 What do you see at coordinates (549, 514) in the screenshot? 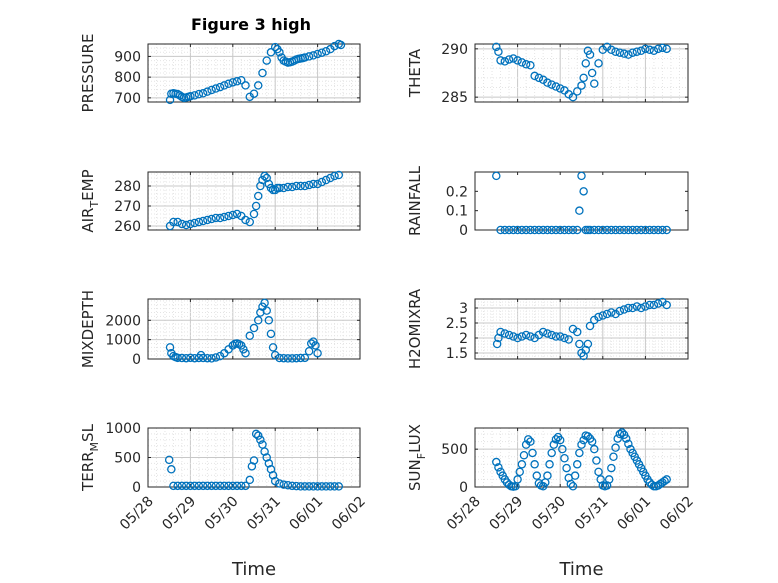
I see `x-tick-label: 05/30` at bounding box center [549, 514].